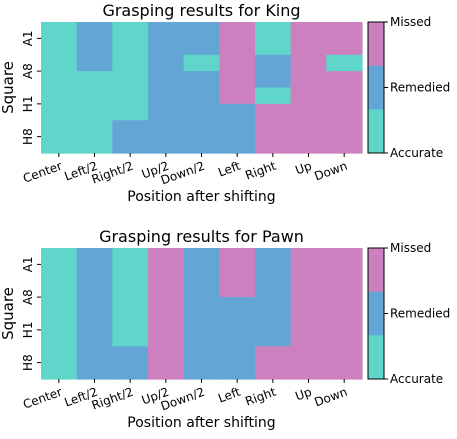  Describe the element at coordinates (28, 330) in the screenshot. I see `y-tick-label: H1` at that location.